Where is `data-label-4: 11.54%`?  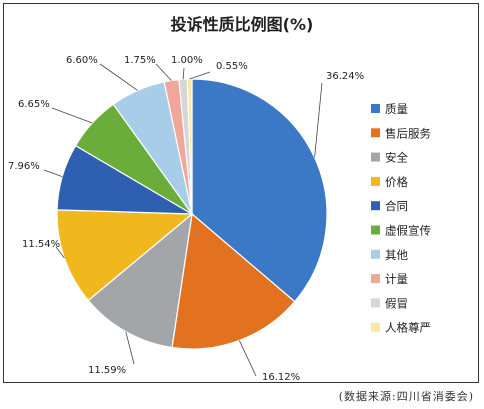
data-label-4: 11.54% is located at coordinates (41, 244).